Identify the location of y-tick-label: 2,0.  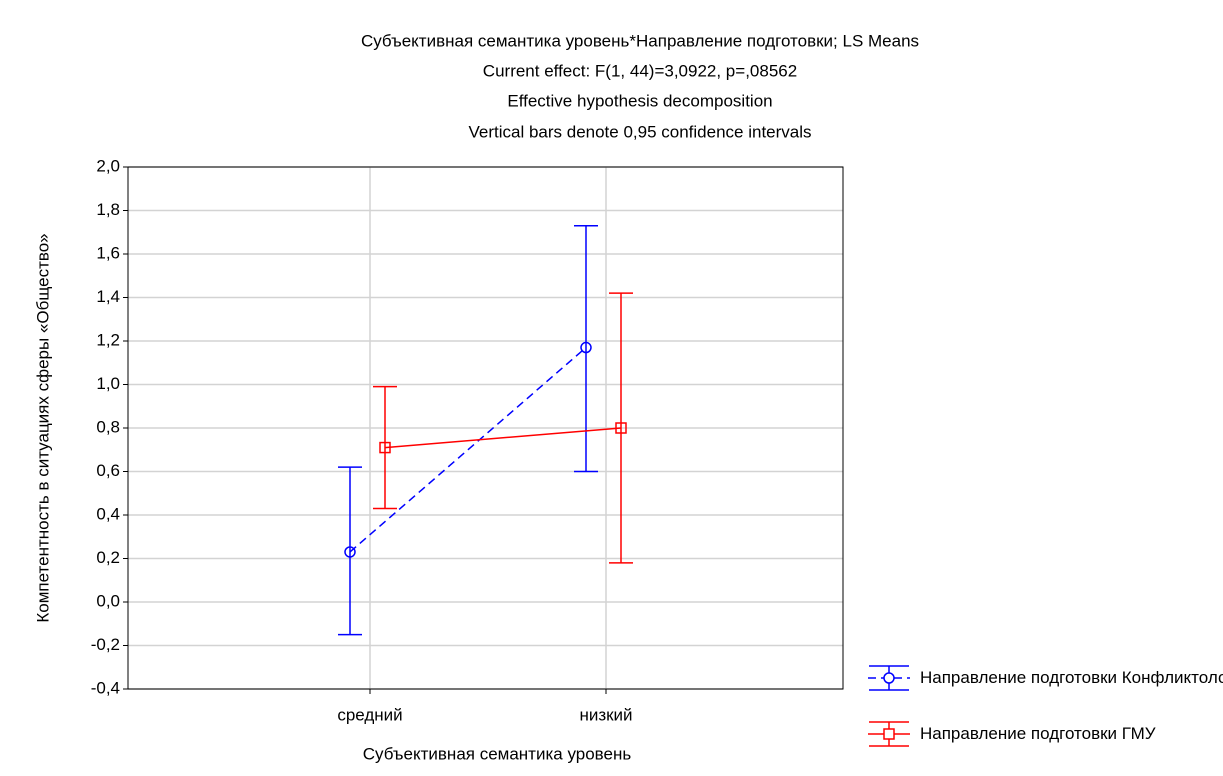
(108, 165).